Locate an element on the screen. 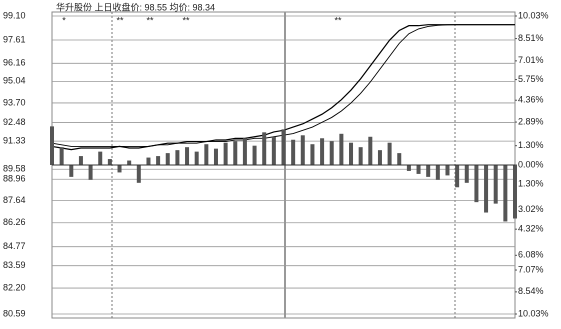 Image resolution: width=561 pixels, height=329 pixels. y-tick-label: 80.59 is located at coordinates (14, 313).